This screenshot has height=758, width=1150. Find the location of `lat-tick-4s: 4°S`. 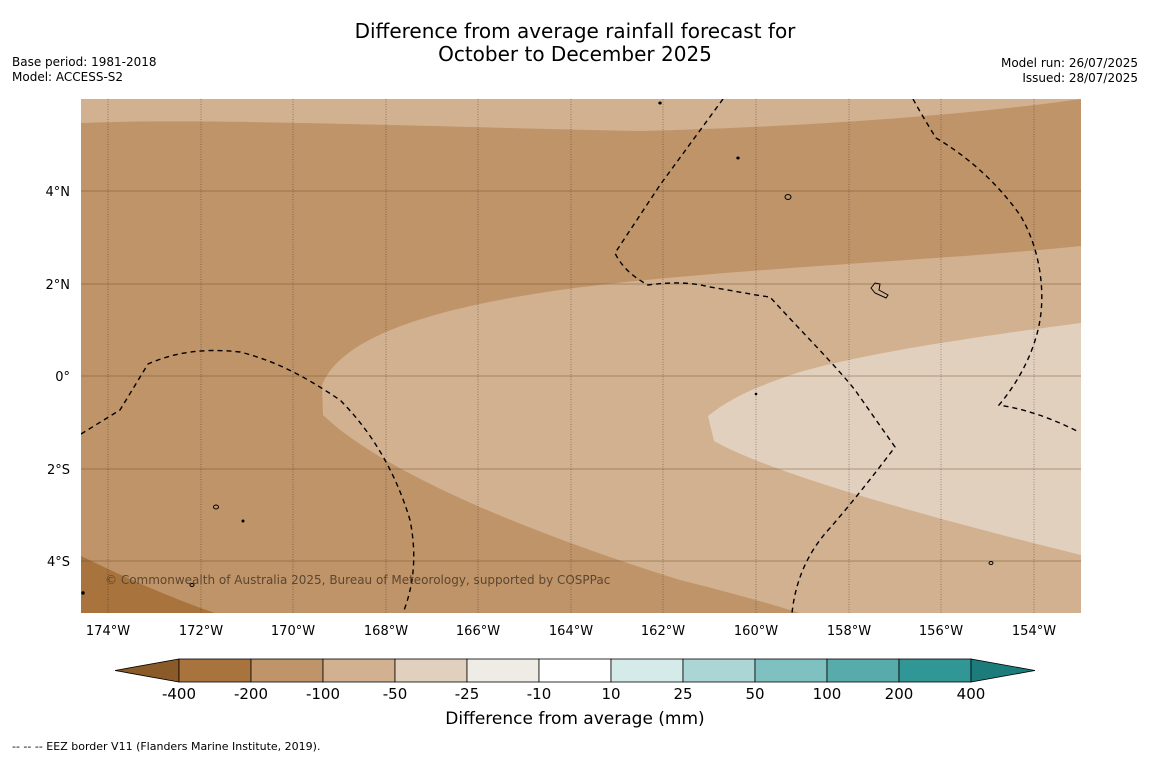

lat-tick-4s: 4°S is located at coordinates (58, 562).